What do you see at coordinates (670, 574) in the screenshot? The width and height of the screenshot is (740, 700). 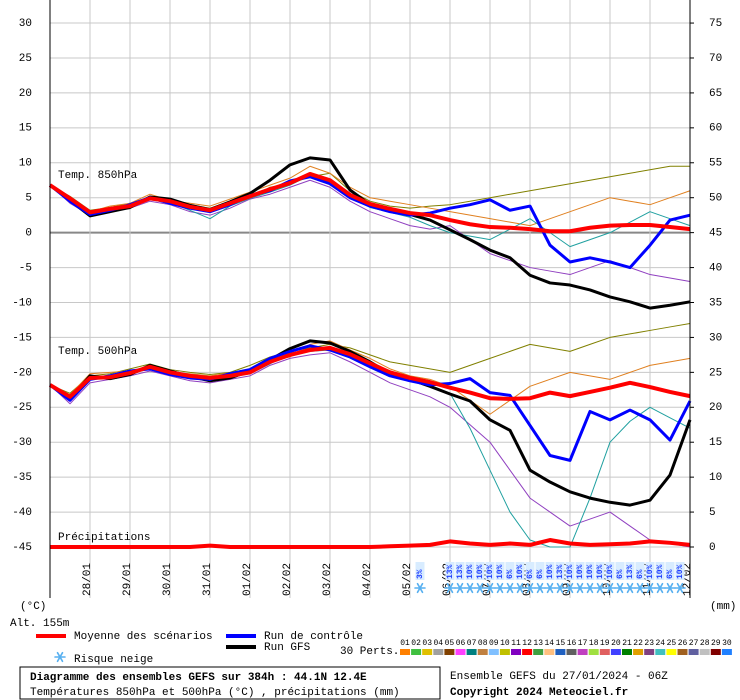 I see `snow-risk-label: 6%` at bounding box center [670, 574].